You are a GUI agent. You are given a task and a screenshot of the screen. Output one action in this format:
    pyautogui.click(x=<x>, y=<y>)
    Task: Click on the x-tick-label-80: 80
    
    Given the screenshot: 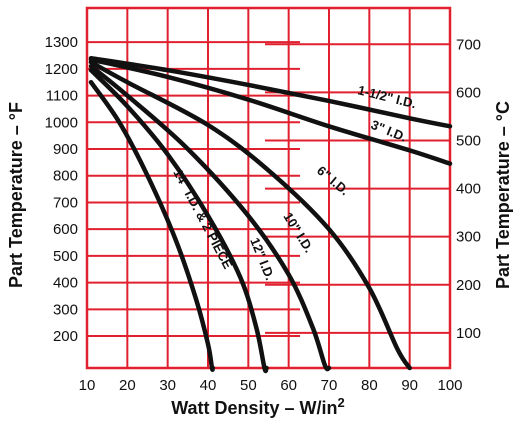 What is the action you would take?
    pyautogui.click(x=369, y=385)
    